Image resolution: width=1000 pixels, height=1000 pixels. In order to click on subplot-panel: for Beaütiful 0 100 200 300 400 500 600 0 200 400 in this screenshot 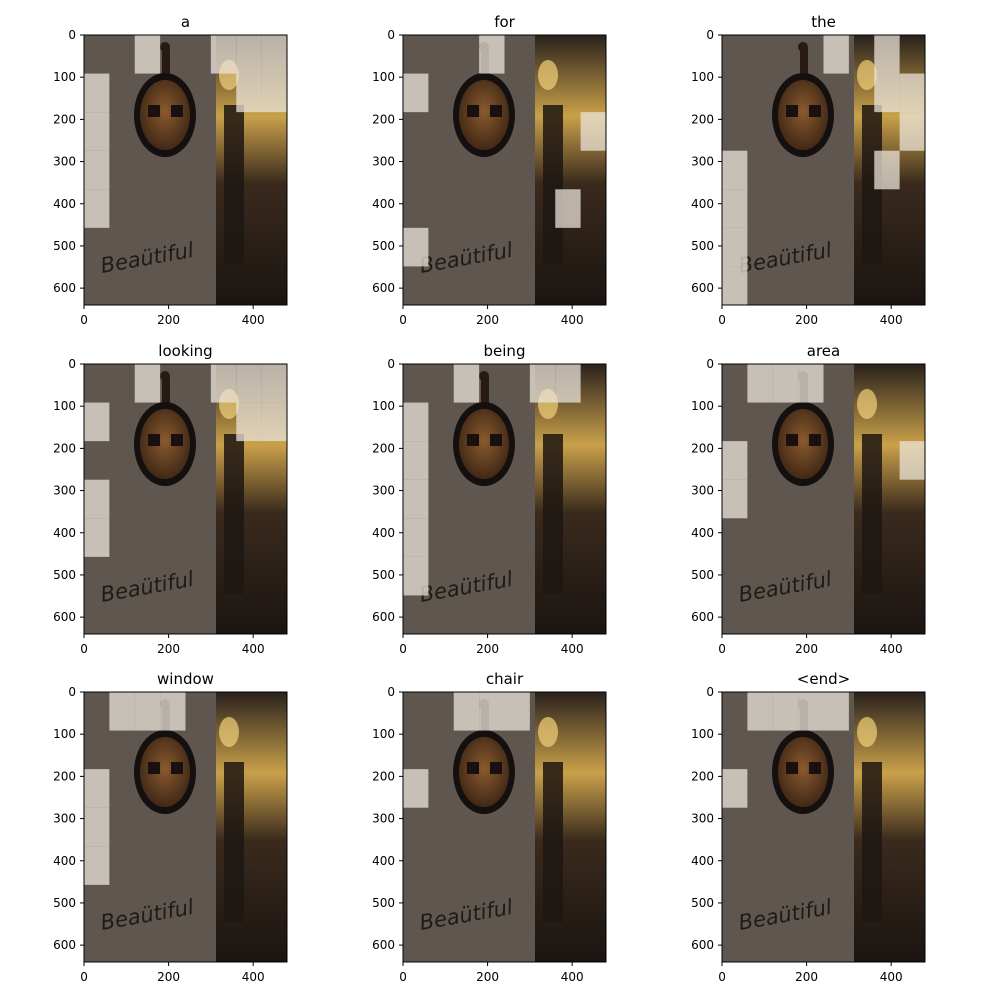, I will do `click(489, 170)`.